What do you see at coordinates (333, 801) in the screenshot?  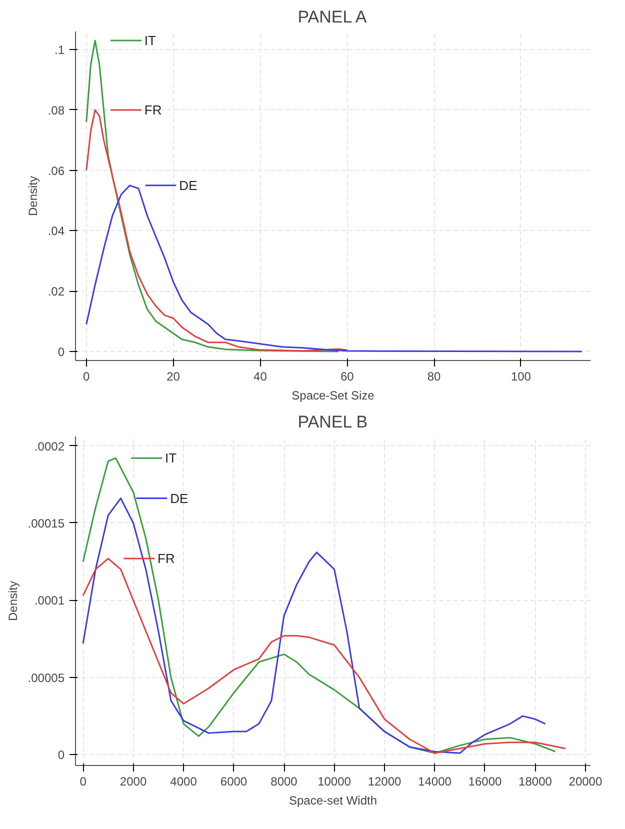 I see `x-axis-title: Space-set Width` at bounding box center [333, 801].